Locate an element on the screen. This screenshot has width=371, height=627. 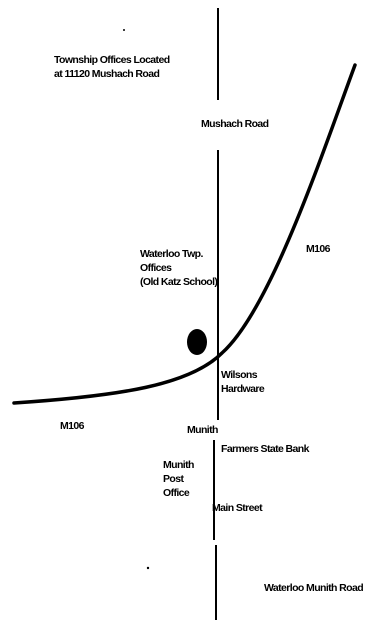
post-office-label: Munith Post Office is located at coordinates (178, 479).